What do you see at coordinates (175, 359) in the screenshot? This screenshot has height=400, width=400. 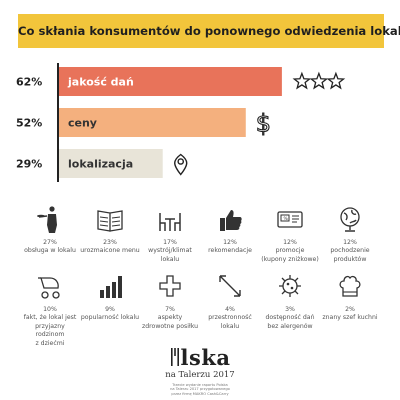 I see `fork-knife-icon` at bounding box center [175, 359].